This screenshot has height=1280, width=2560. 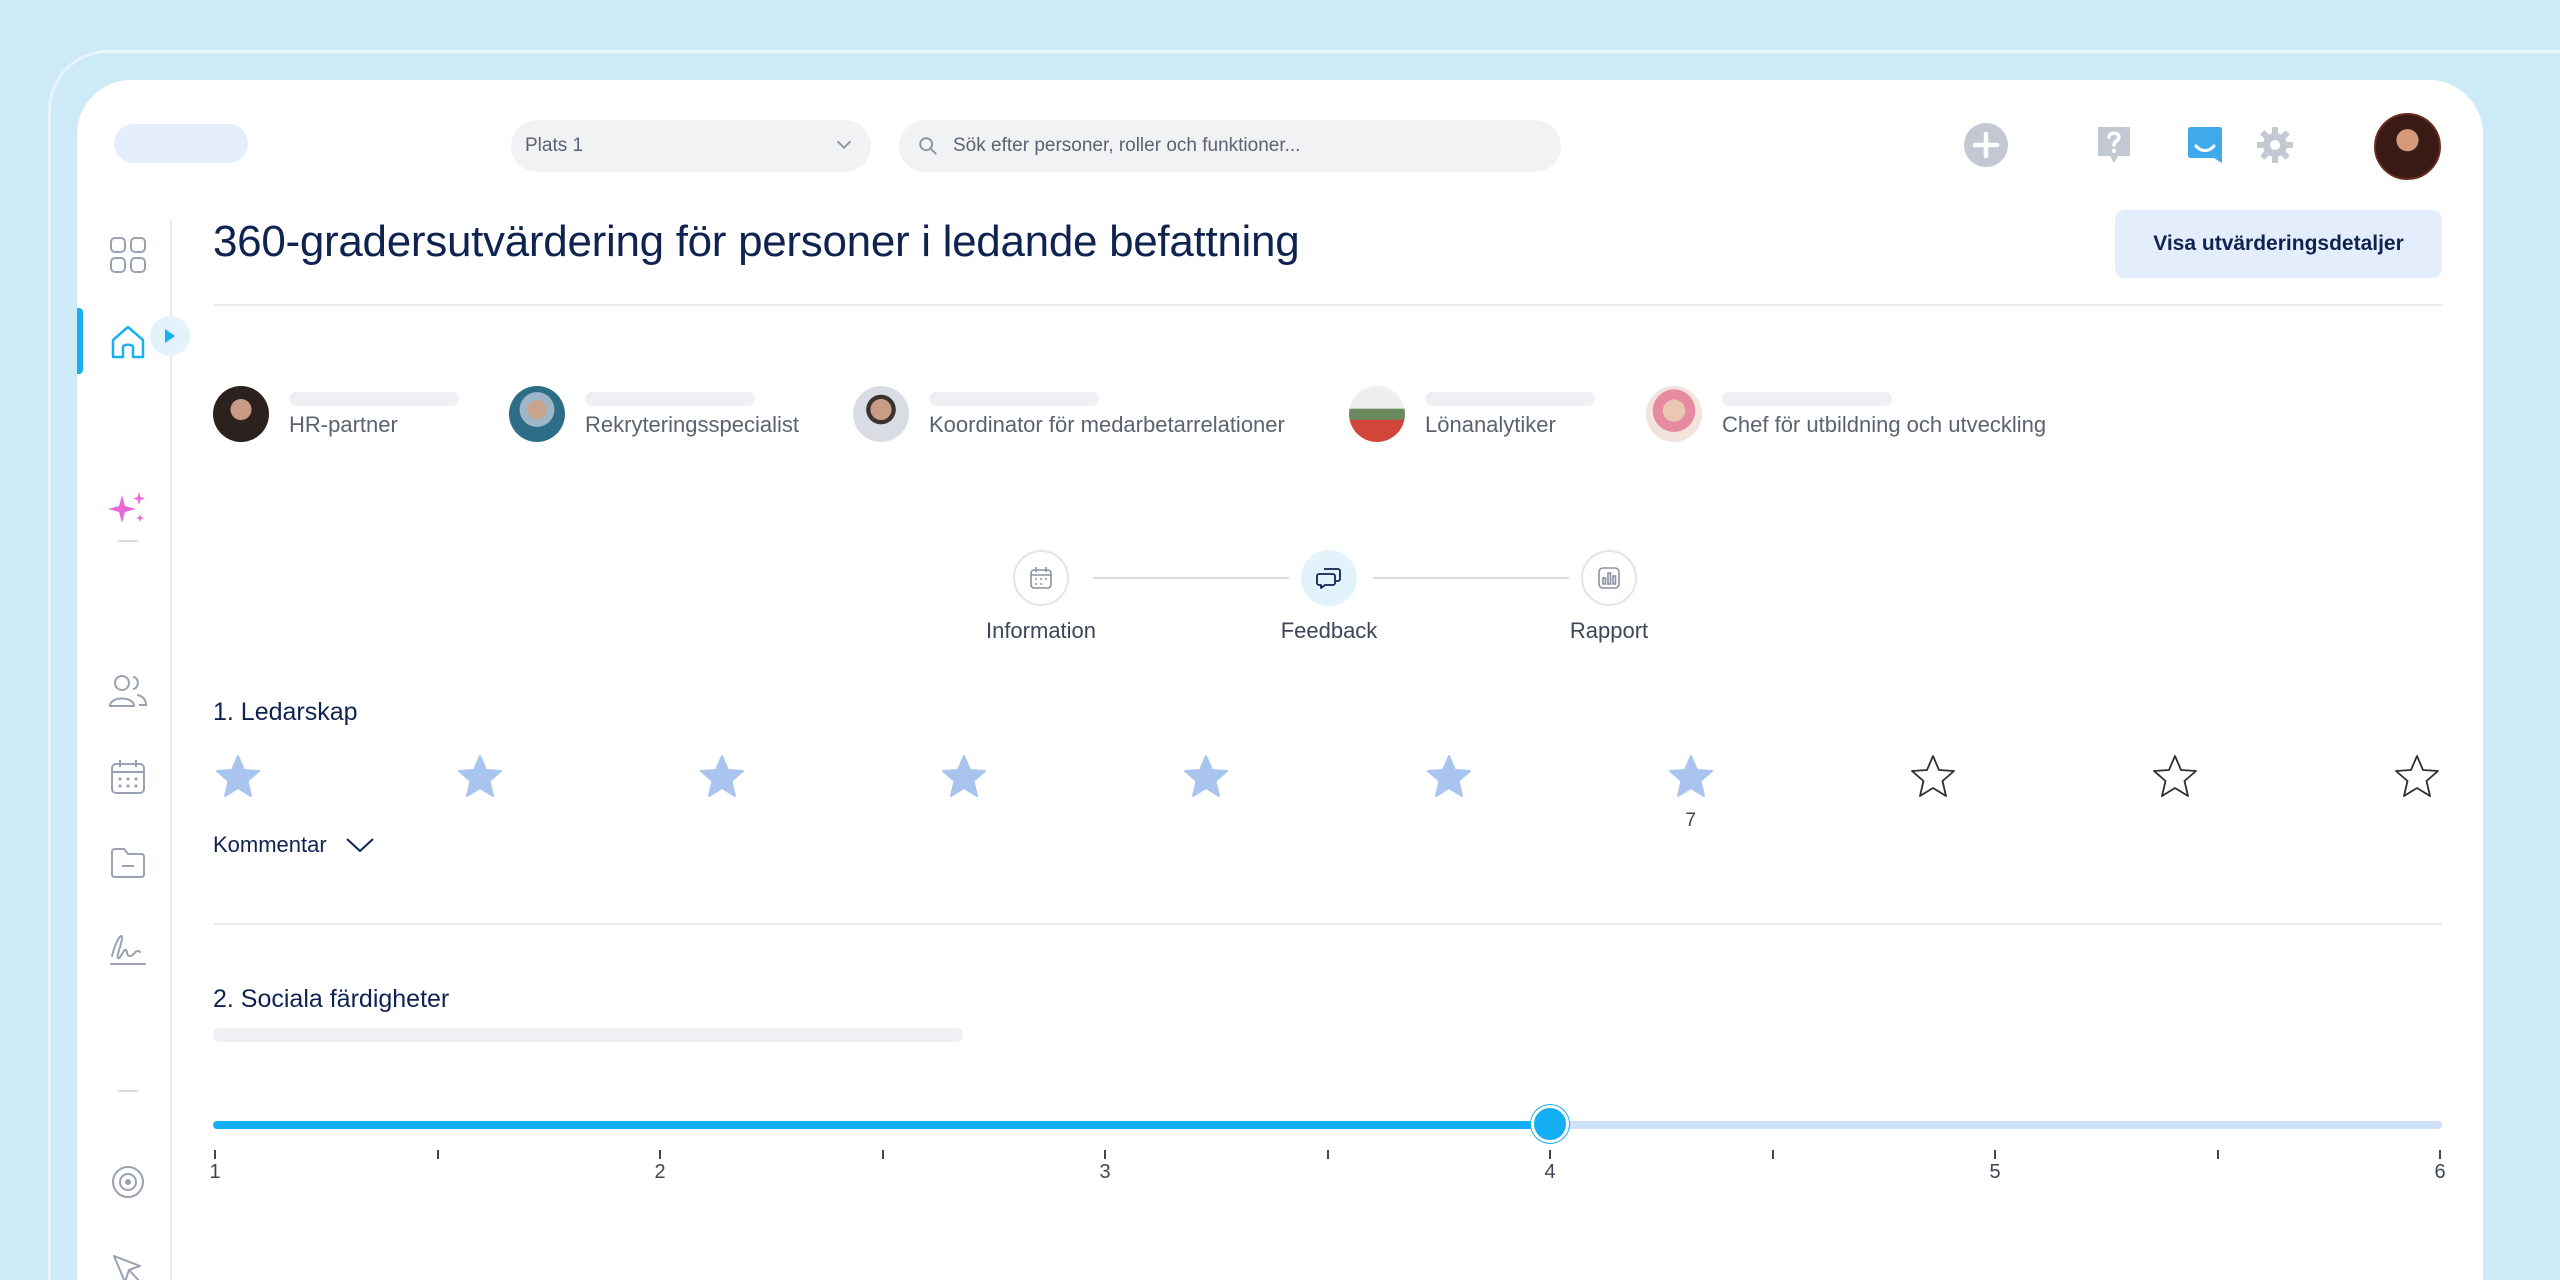 I want to click on chat-icon, so click(x=2205, y=145).